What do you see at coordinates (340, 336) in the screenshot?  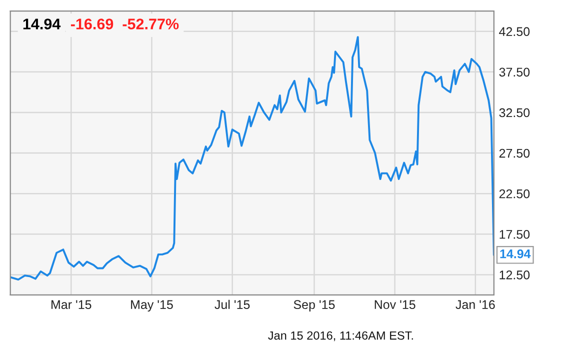 I see `text: Jan 15 2016, 11:46AM EST.` at bounding box center [340, 336].